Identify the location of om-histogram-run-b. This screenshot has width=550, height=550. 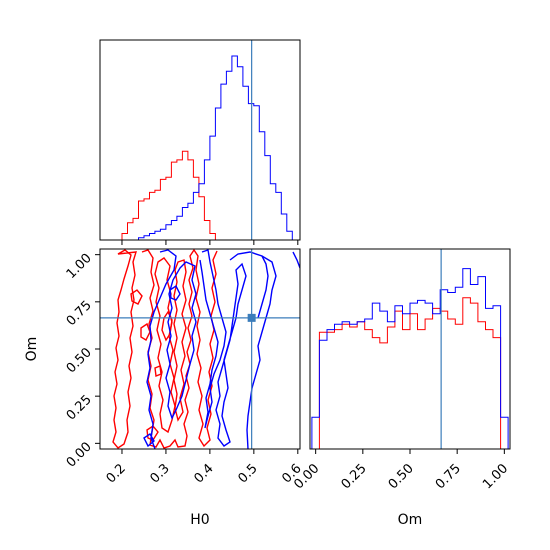
(410, 373).